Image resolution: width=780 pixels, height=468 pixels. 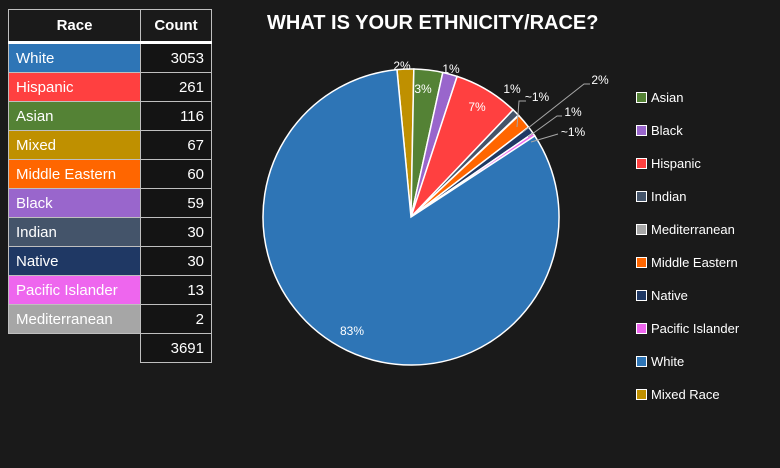 I want to click on total-count-cell: 3691, so click(x=176, y=348).